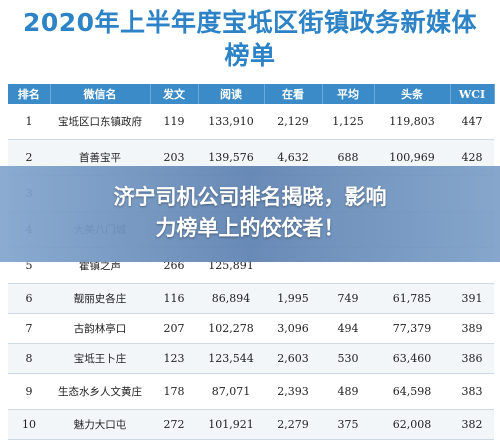 The width and height of the screenshot is (500, 440). What do you see at coordinates (29, 424) in the screenshot?
I see `cell-rank: 10` at bounding box center [29, 424].